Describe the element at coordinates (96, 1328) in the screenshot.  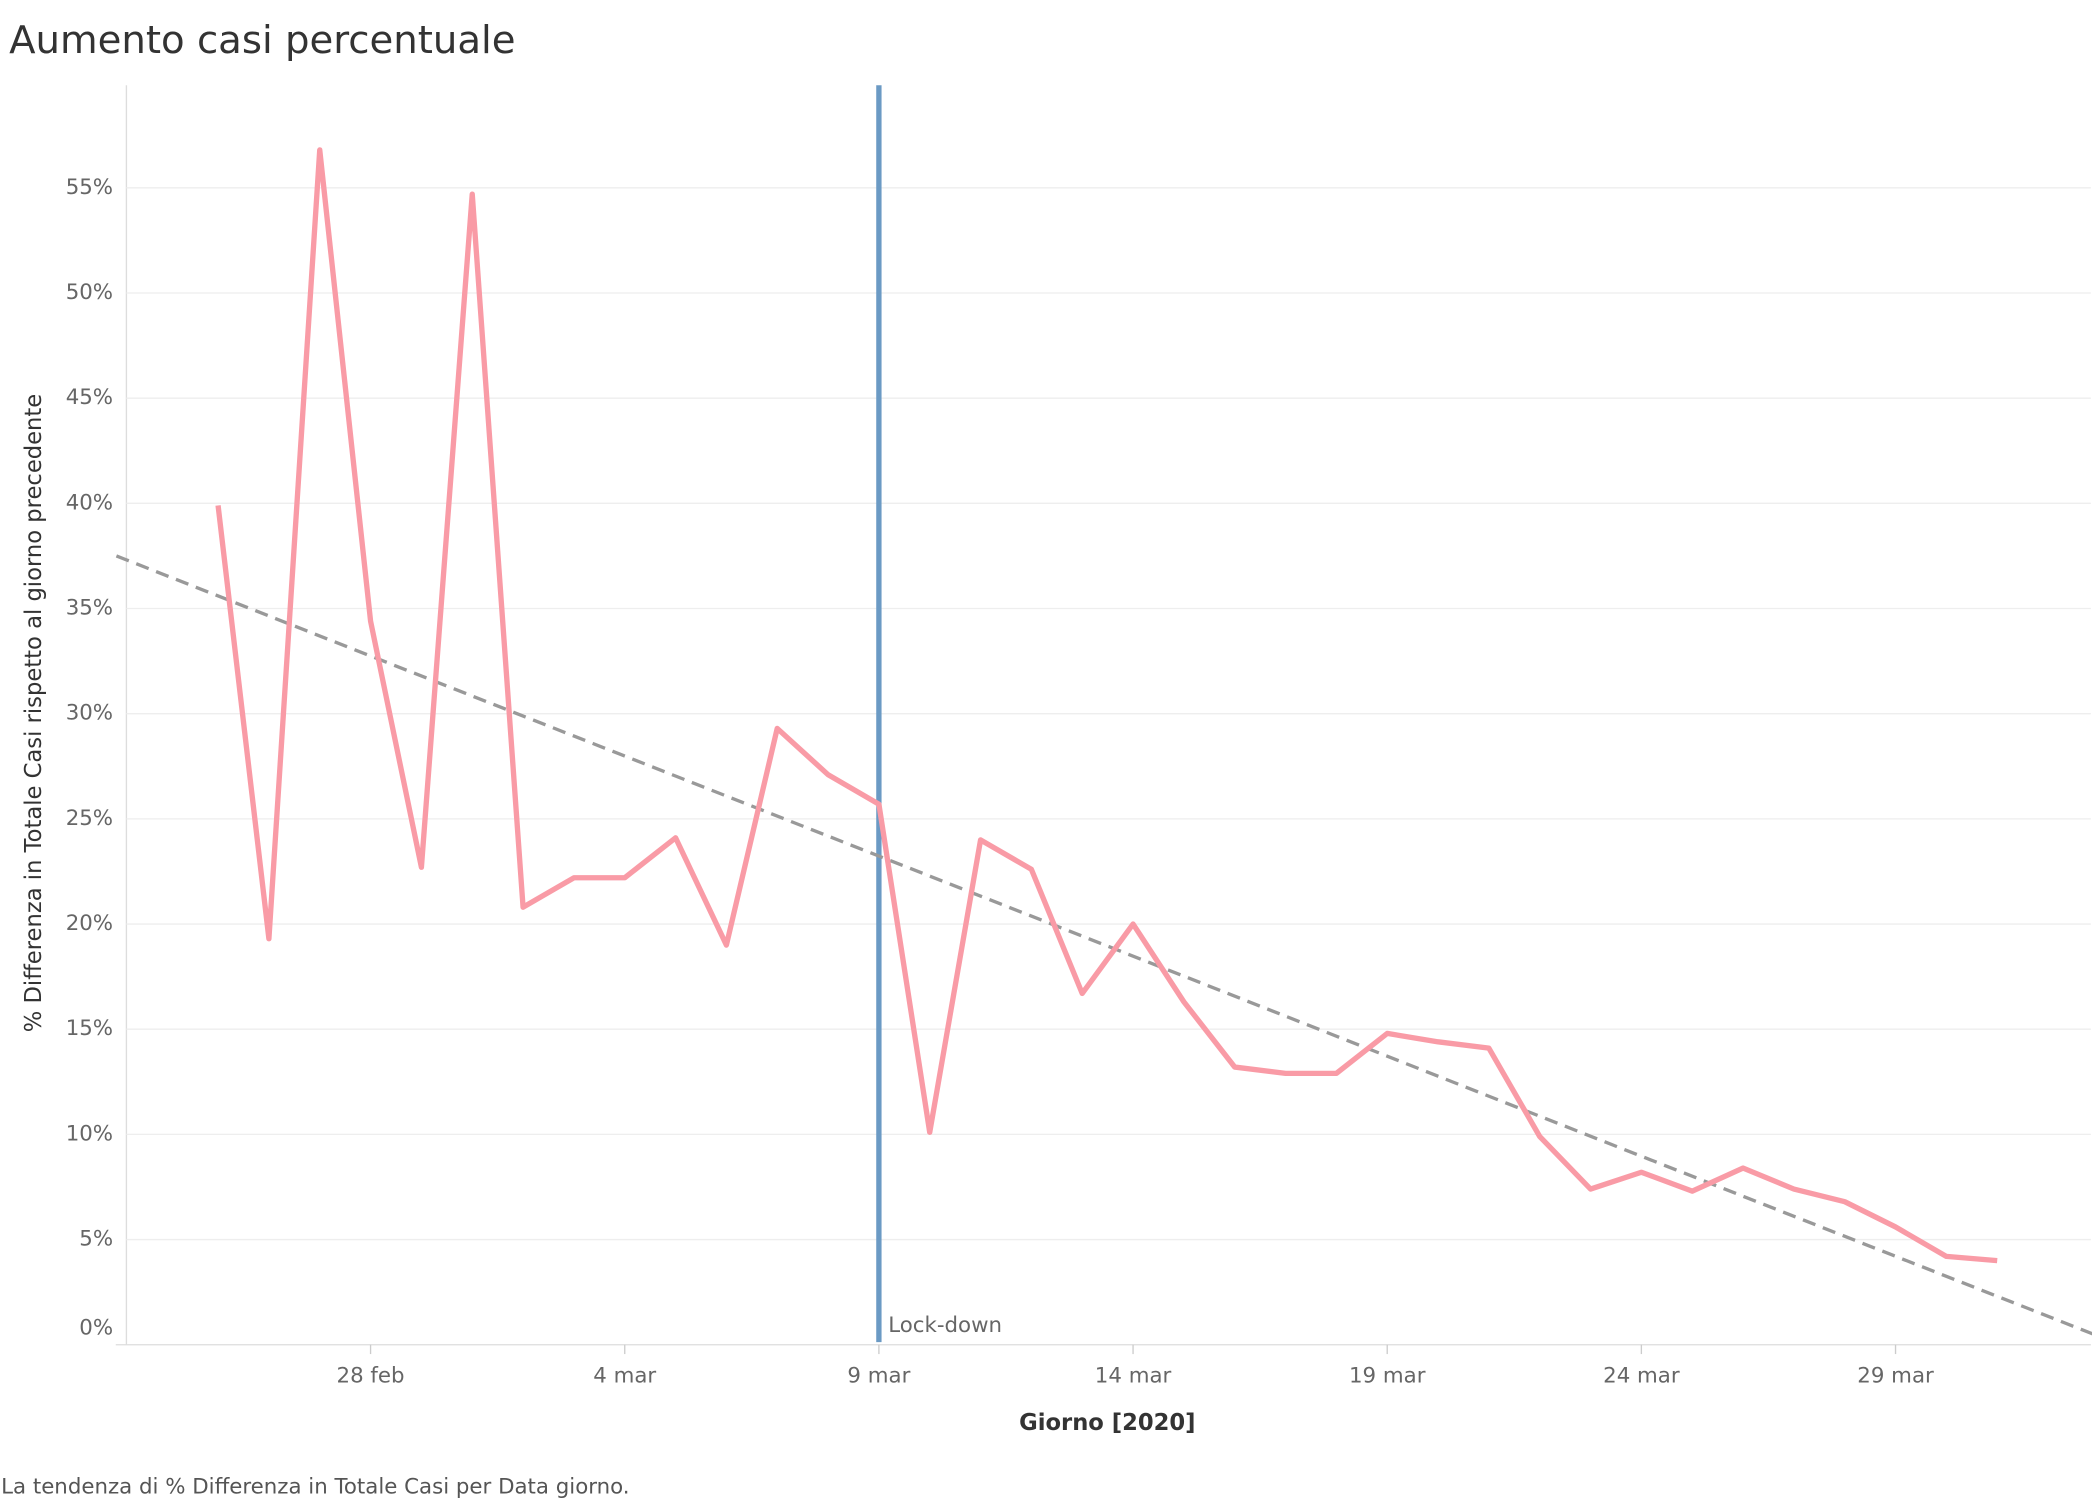
I see `y-tick-label: 0%` at that location.